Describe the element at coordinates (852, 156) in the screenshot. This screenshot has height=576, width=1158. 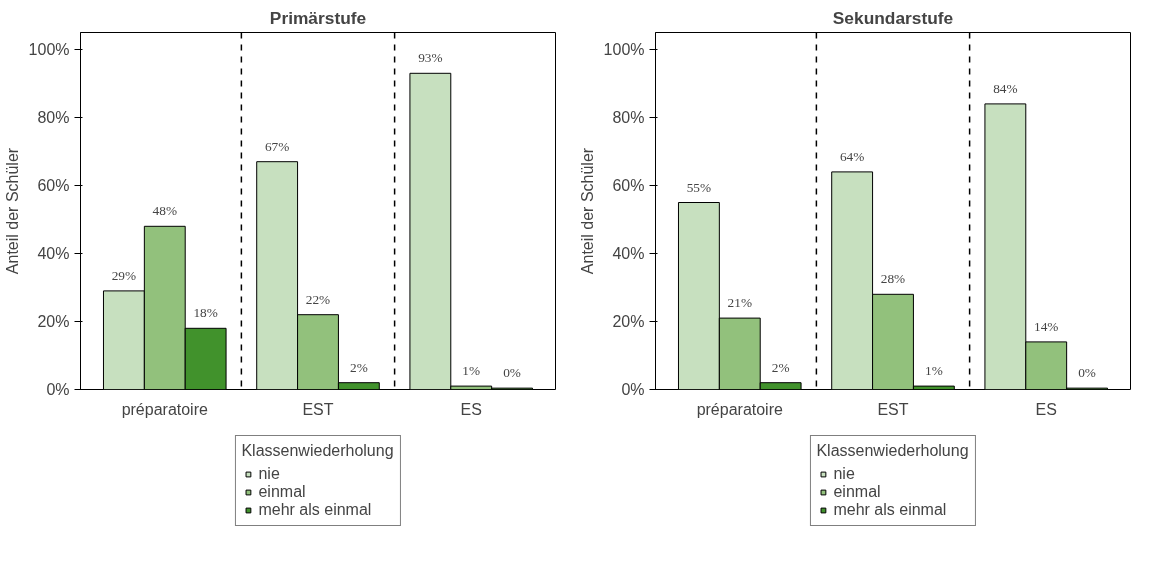
I see `data-label: 64%` at that location.